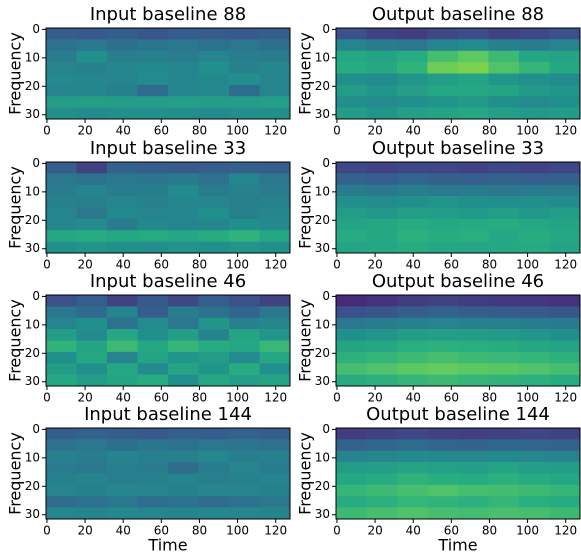 Image resolution: width=581 pixels, height=554 pixels. I want to click on y-axis-label: Frequency, so click(305, 473).